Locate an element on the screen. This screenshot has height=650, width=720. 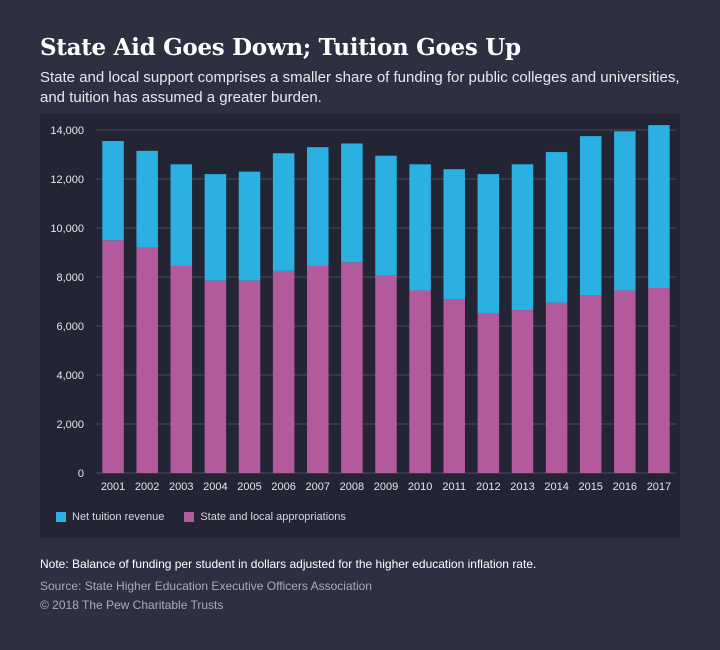
y-tick-label: 6,000 is located at coordinates (70, 327).